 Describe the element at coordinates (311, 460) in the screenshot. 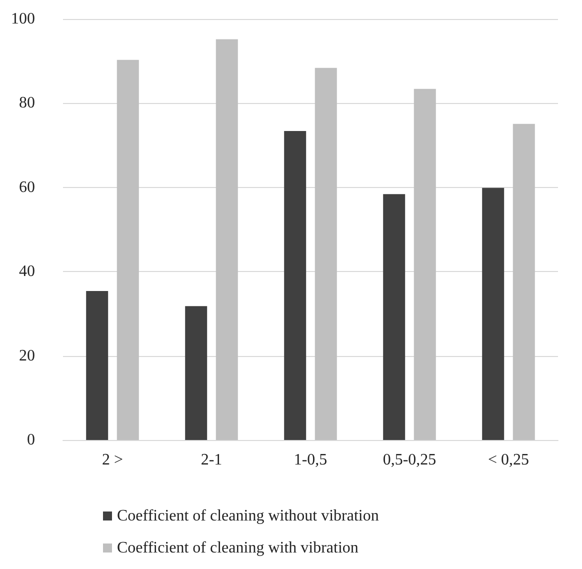

I see `x-tick-label: 1-0,5` at that location.